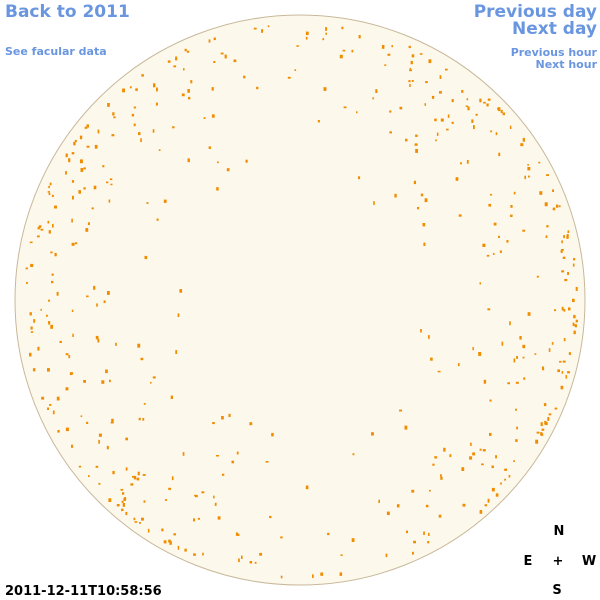 The image size is (600, 600). I want to click on back-link: Back to 2011, so click(67, 12).